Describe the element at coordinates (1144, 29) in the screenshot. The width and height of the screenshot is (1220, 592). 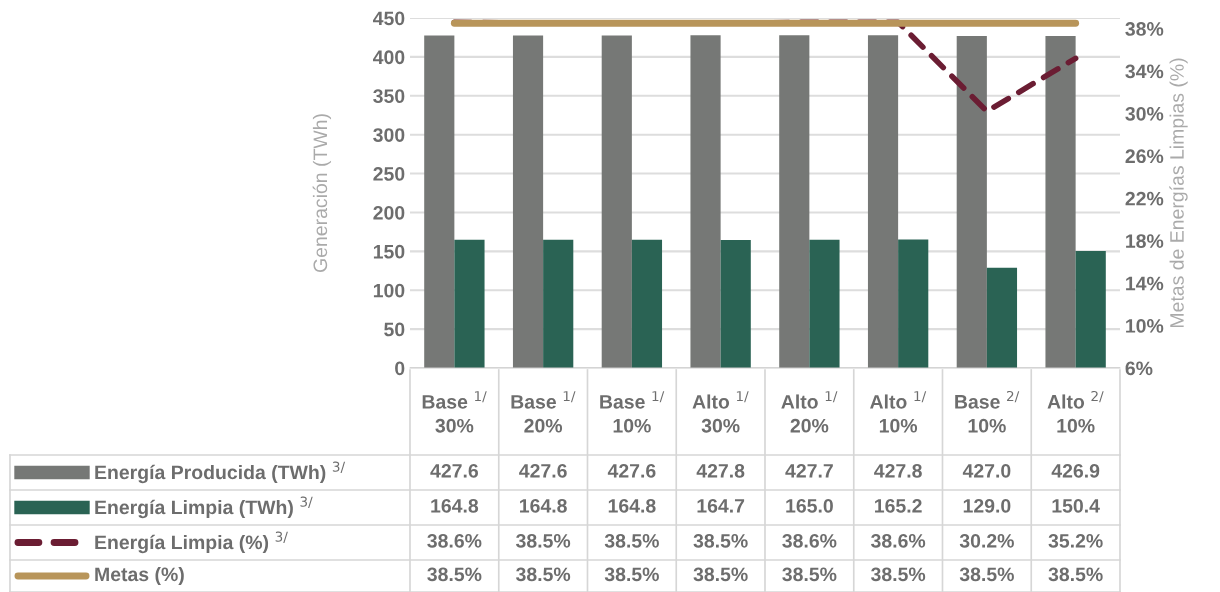
I see `y2-tick-label: 38%` at that location.